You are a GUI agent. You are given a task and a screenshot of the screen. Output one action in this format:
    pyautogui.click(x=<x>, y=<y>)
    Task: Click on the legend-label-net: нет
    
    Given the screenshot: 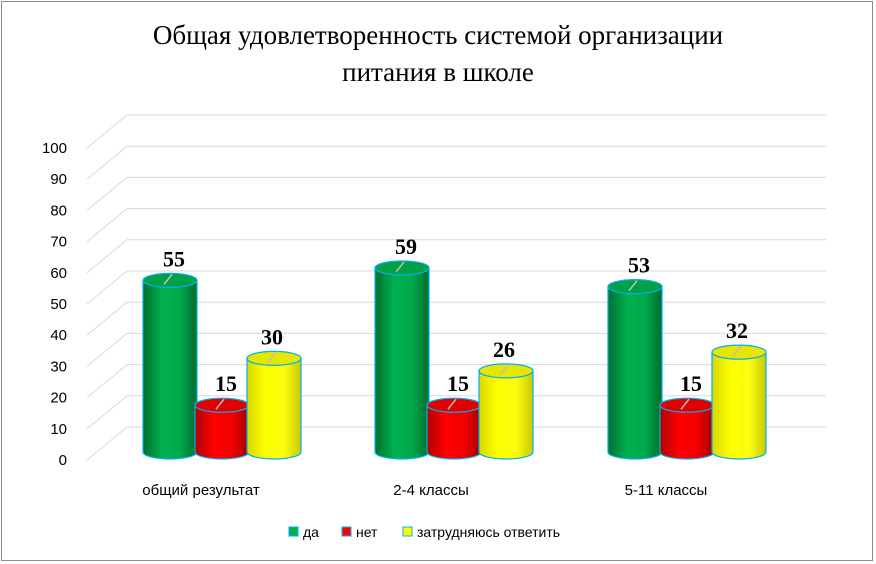 What is the action you would take?
    pyautogui.click(x=367, y=532)
    